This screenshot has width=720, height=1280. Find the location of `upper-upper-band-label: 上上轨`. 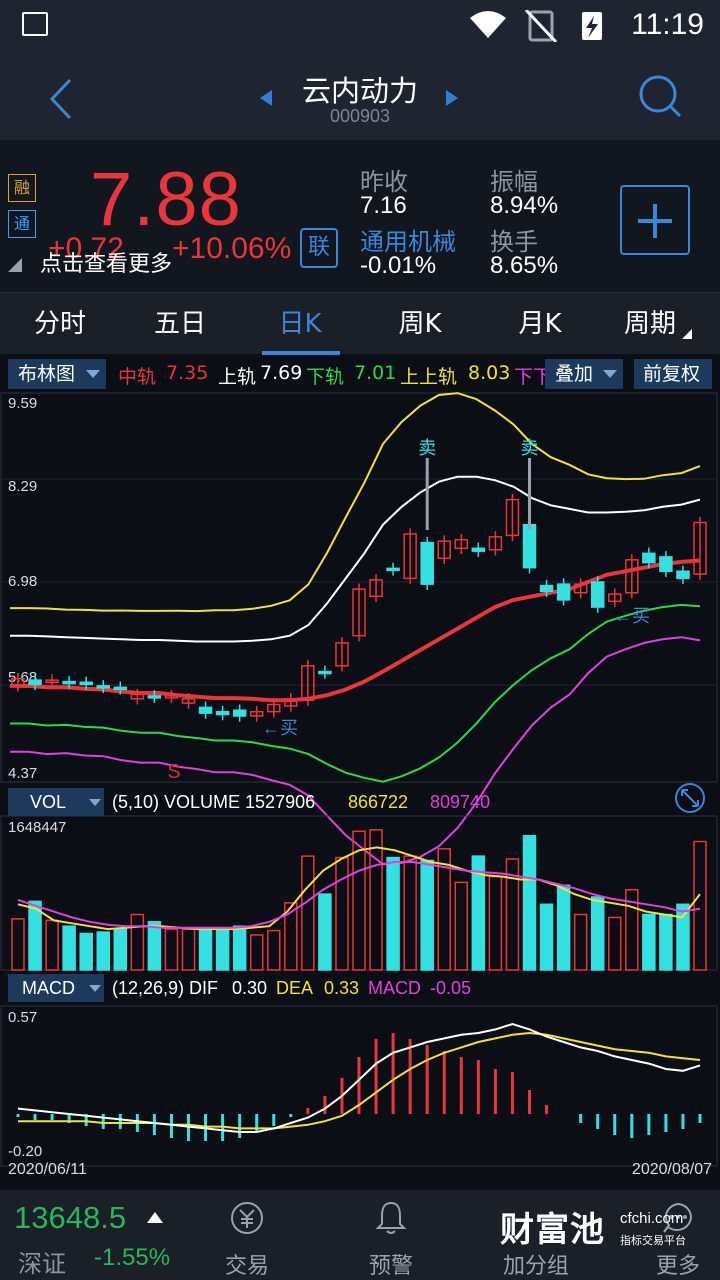

upper-upper-band-label: 上上轨 is located at coordinates (429, 377).